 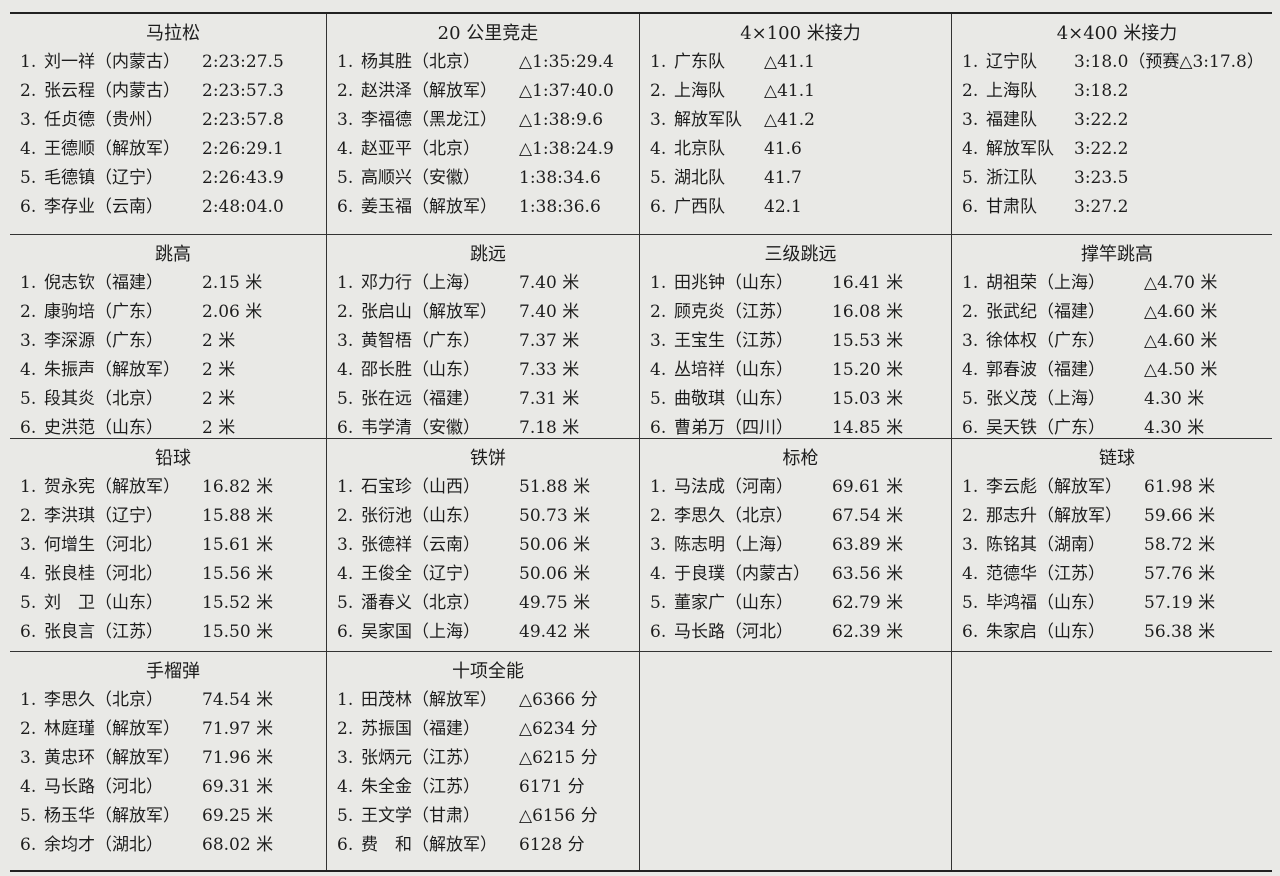 What do you see at coordinates (552, 845) in the screenshot?
I see `entry-result: 6128 分` at bounding box center [552, 845].